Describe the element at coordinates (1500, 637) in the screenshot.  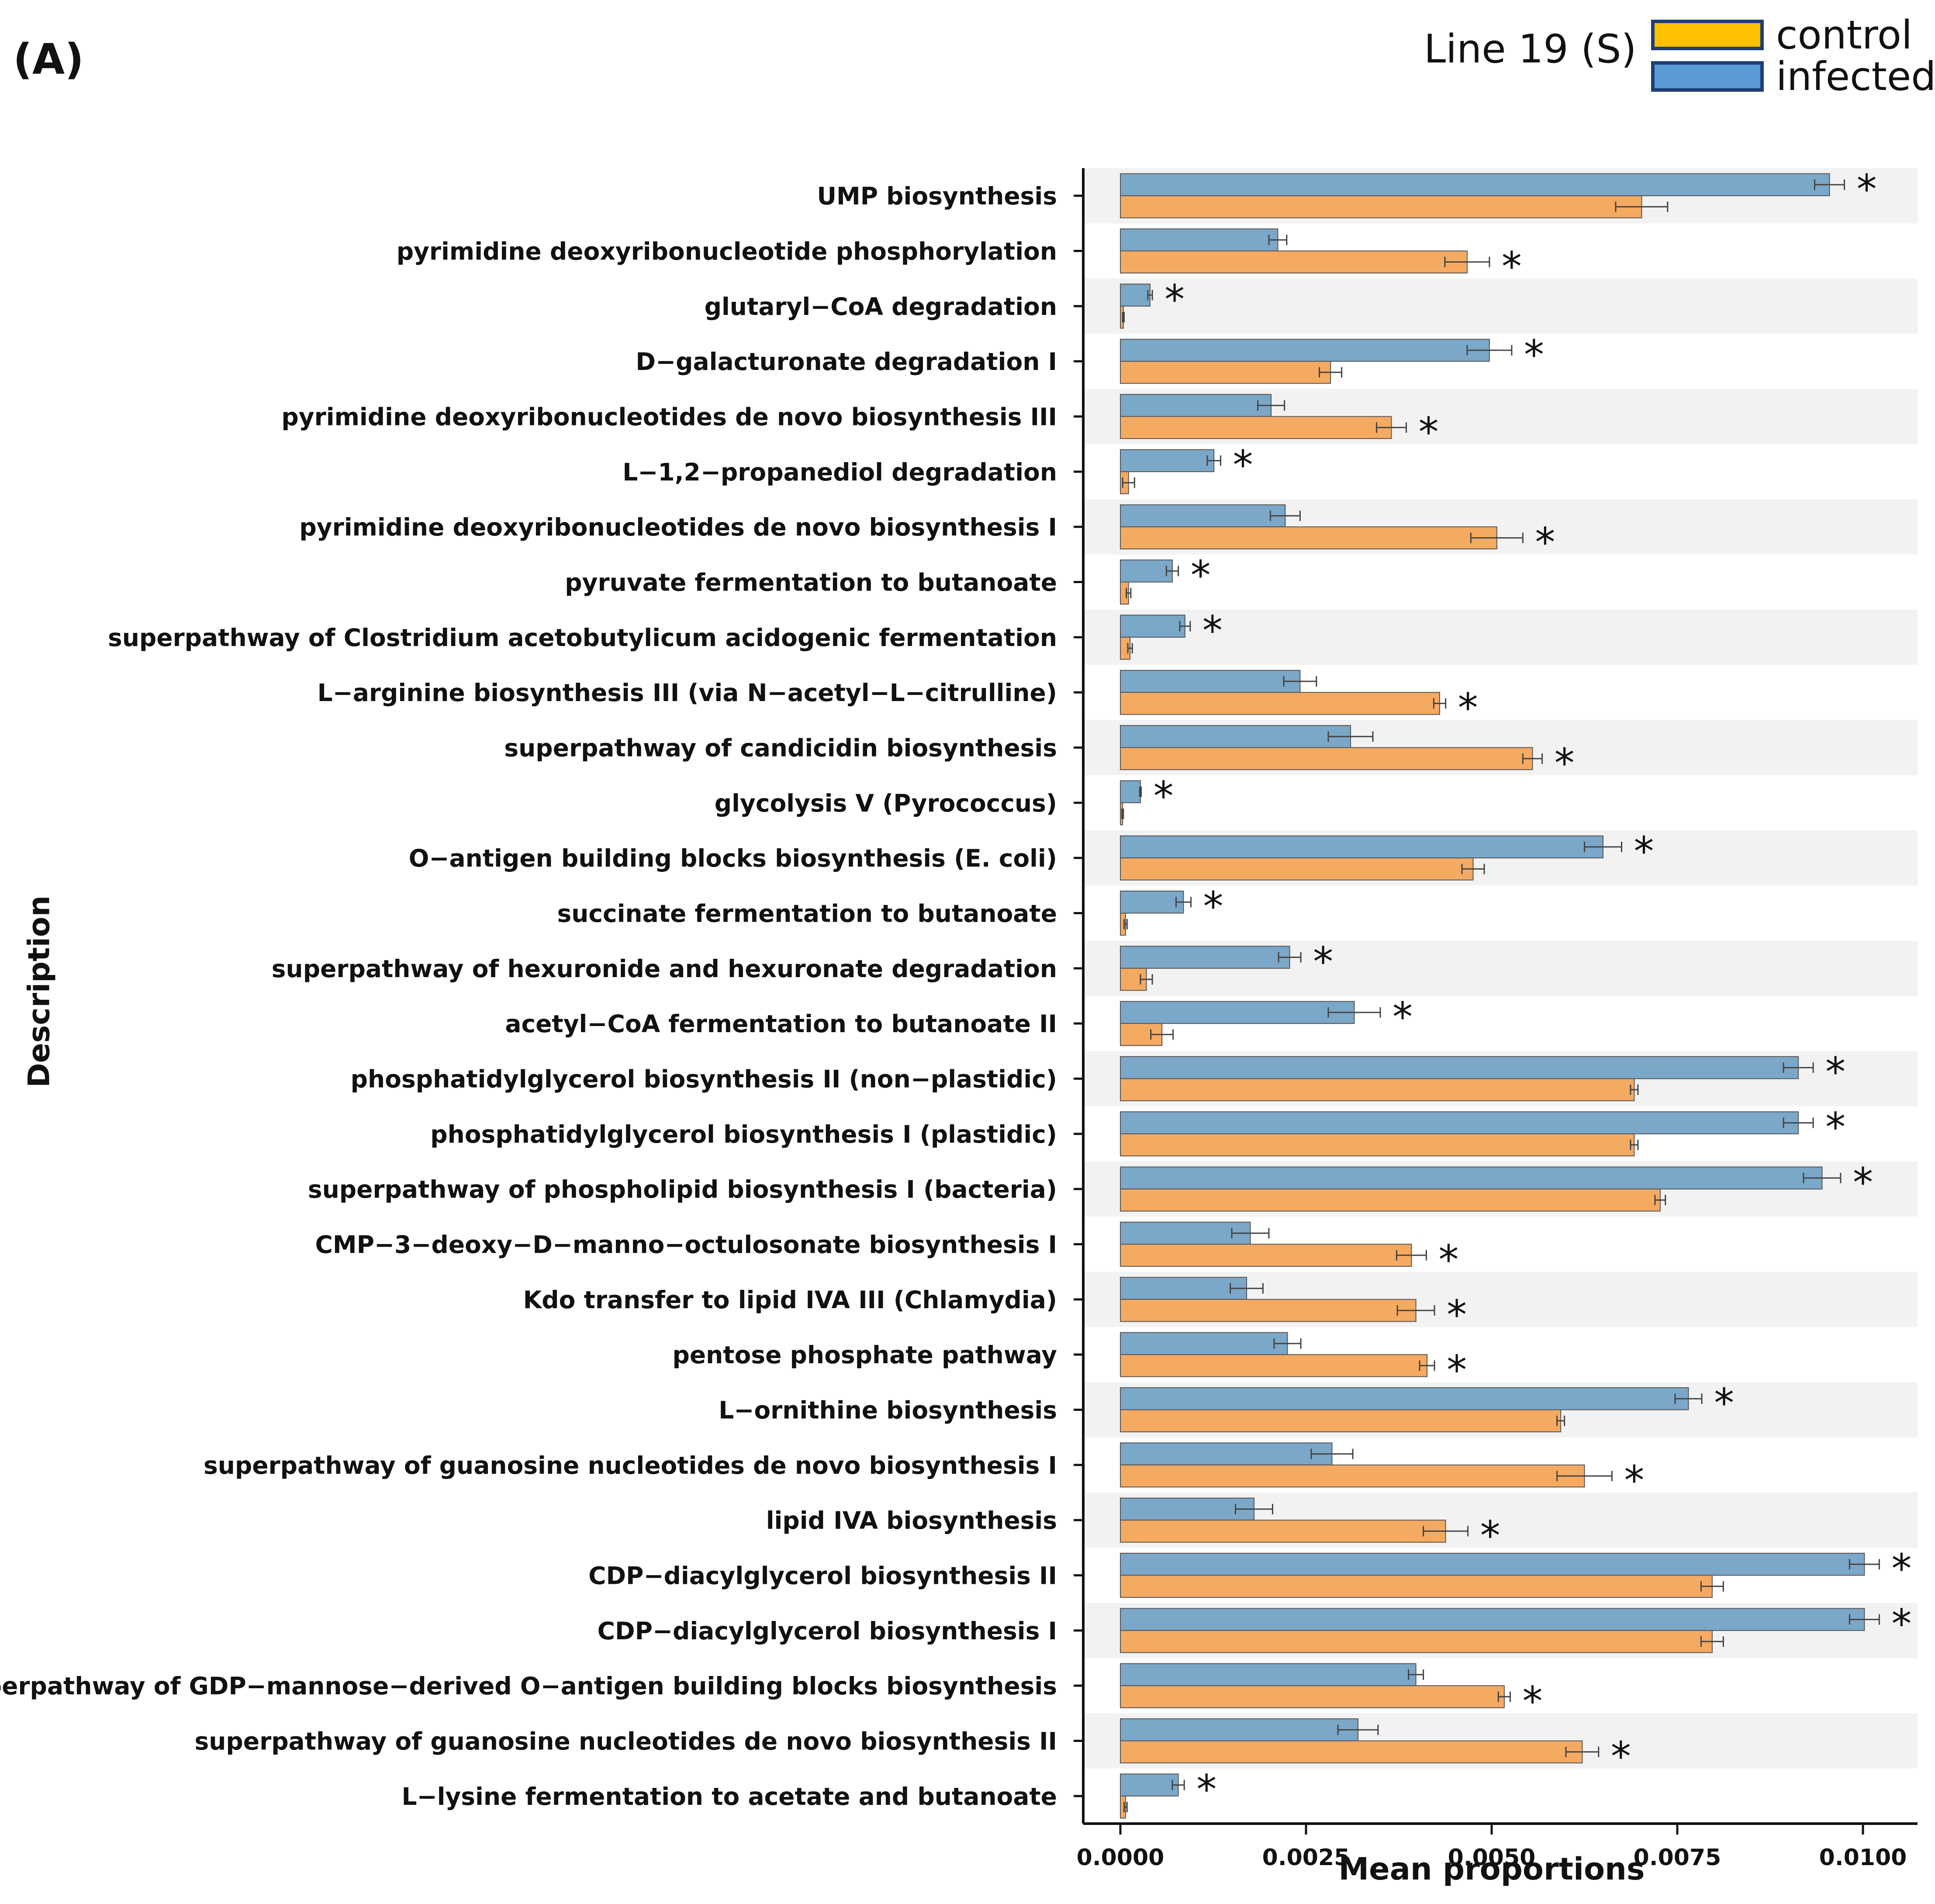
I see `row-band` at that location.